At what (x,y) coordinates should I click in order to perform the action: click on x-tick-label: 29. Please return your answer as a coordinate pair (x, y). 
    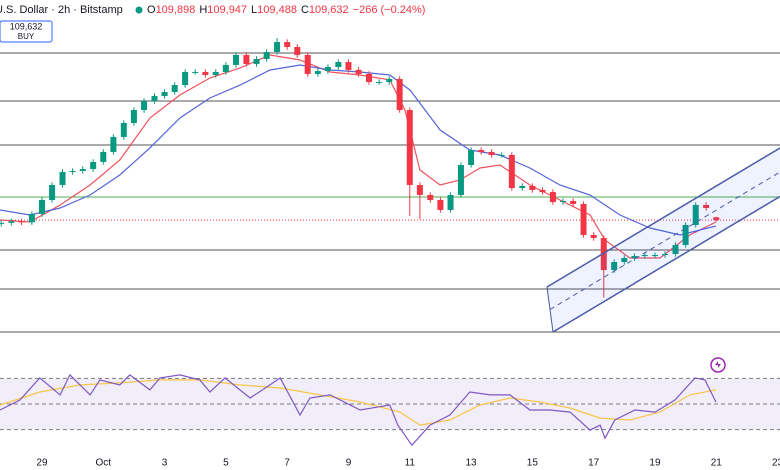
    Looking at the image, I should click on (42, 463).